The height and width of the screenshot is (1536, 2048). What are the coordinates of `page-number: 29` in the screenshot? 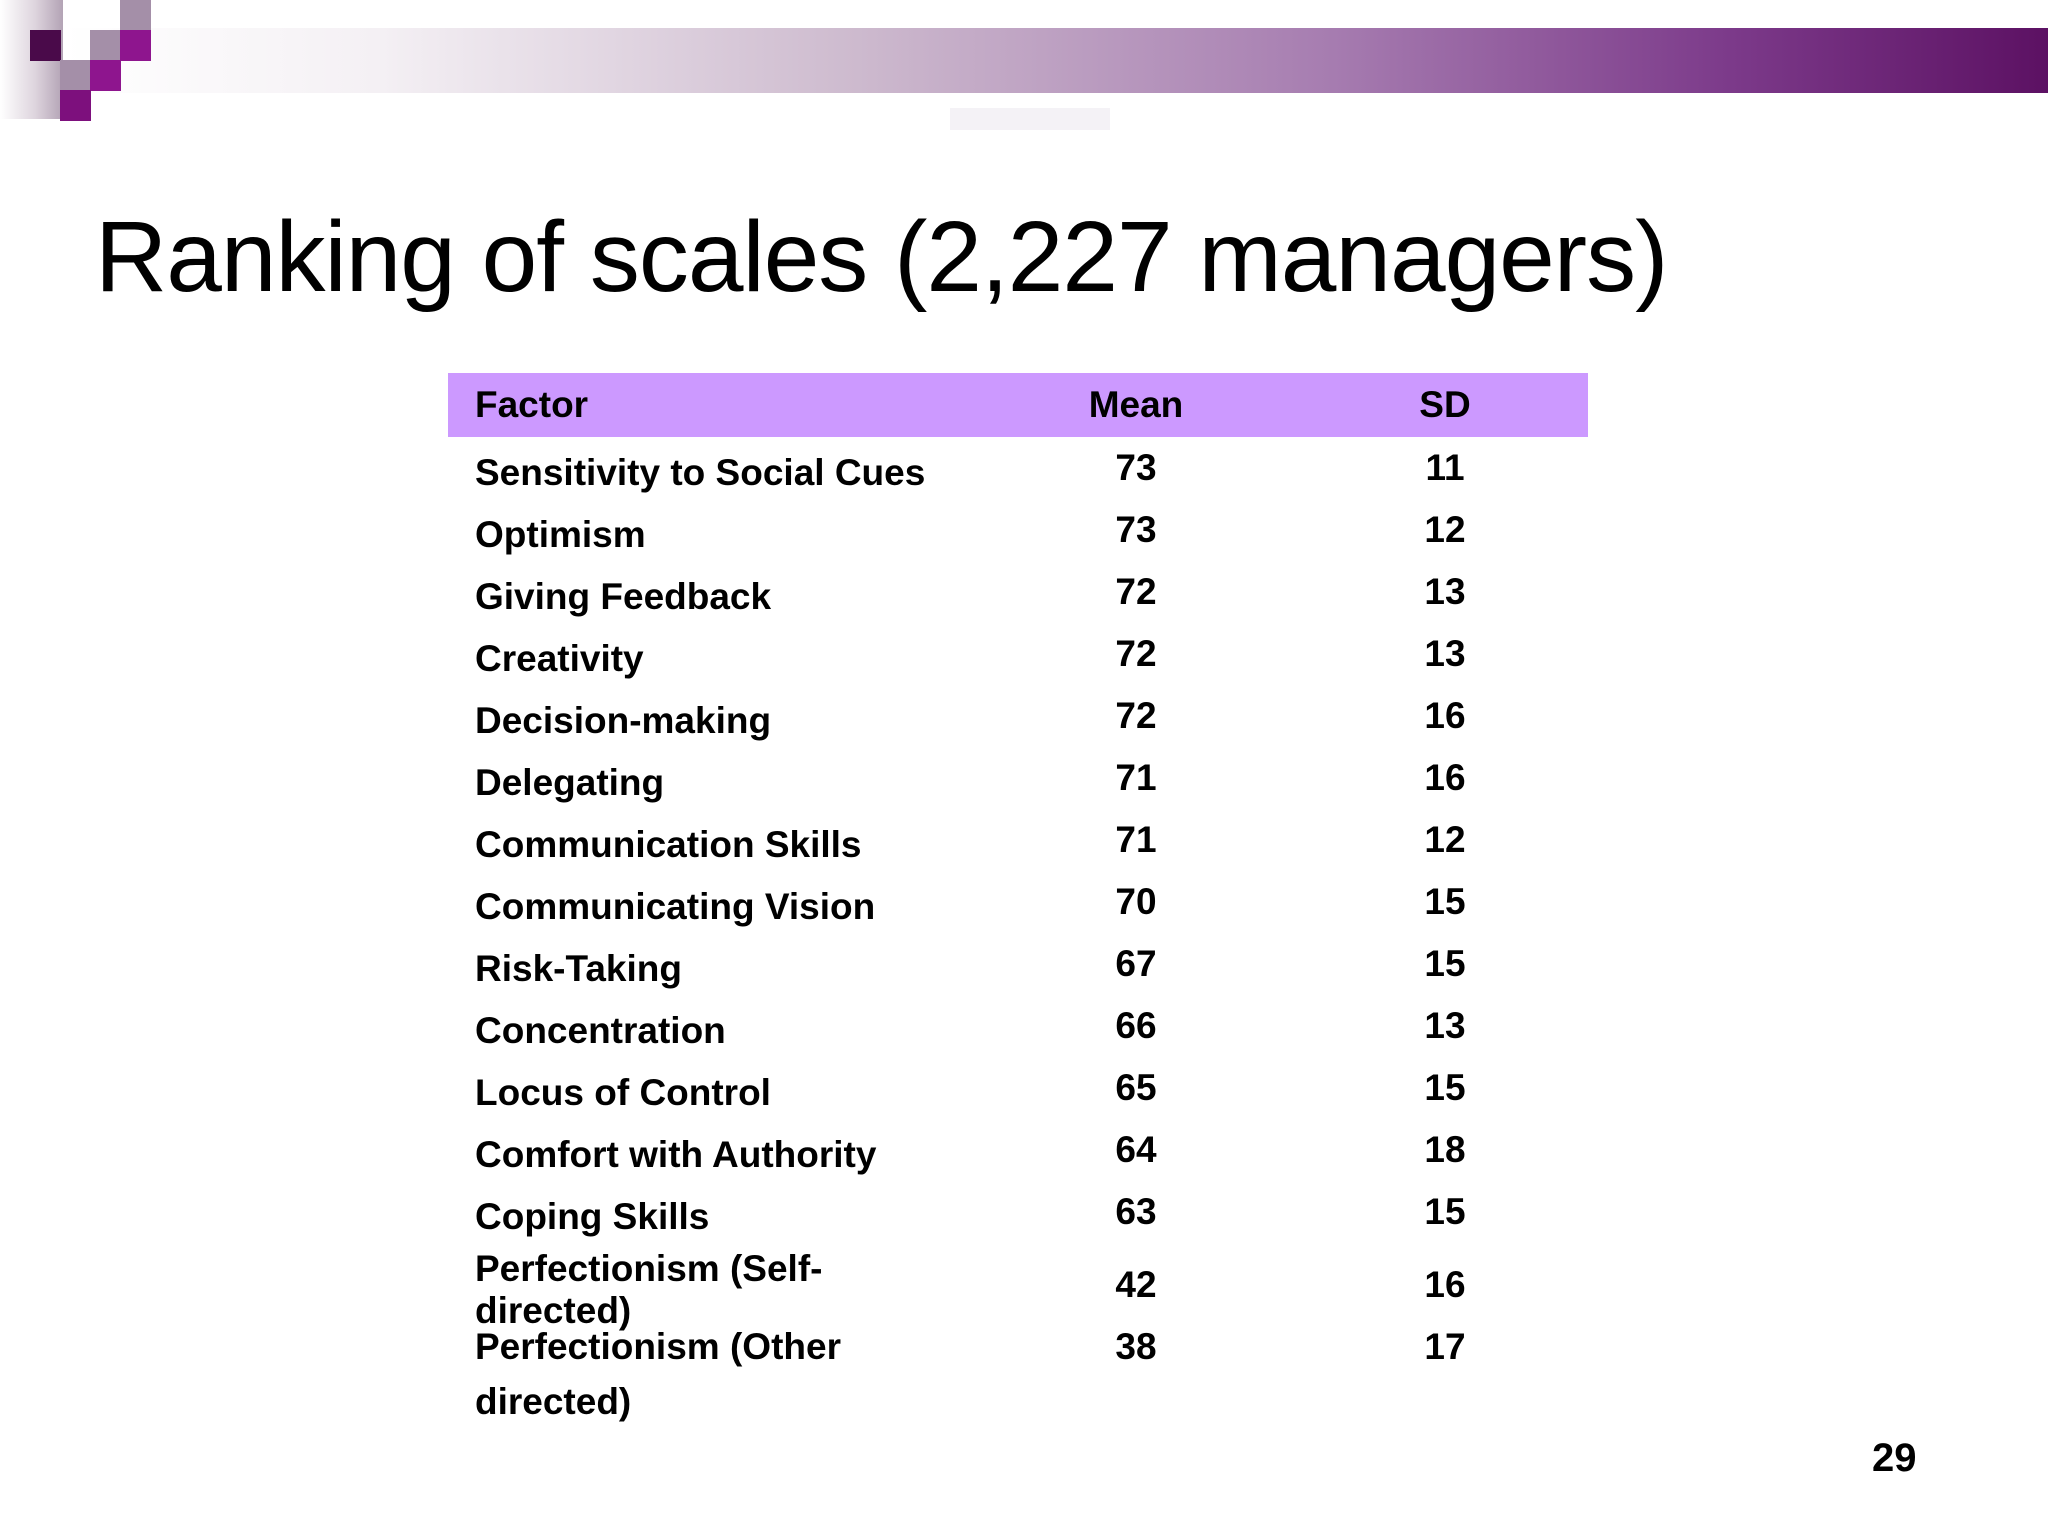 It's located at (1894, 1458).